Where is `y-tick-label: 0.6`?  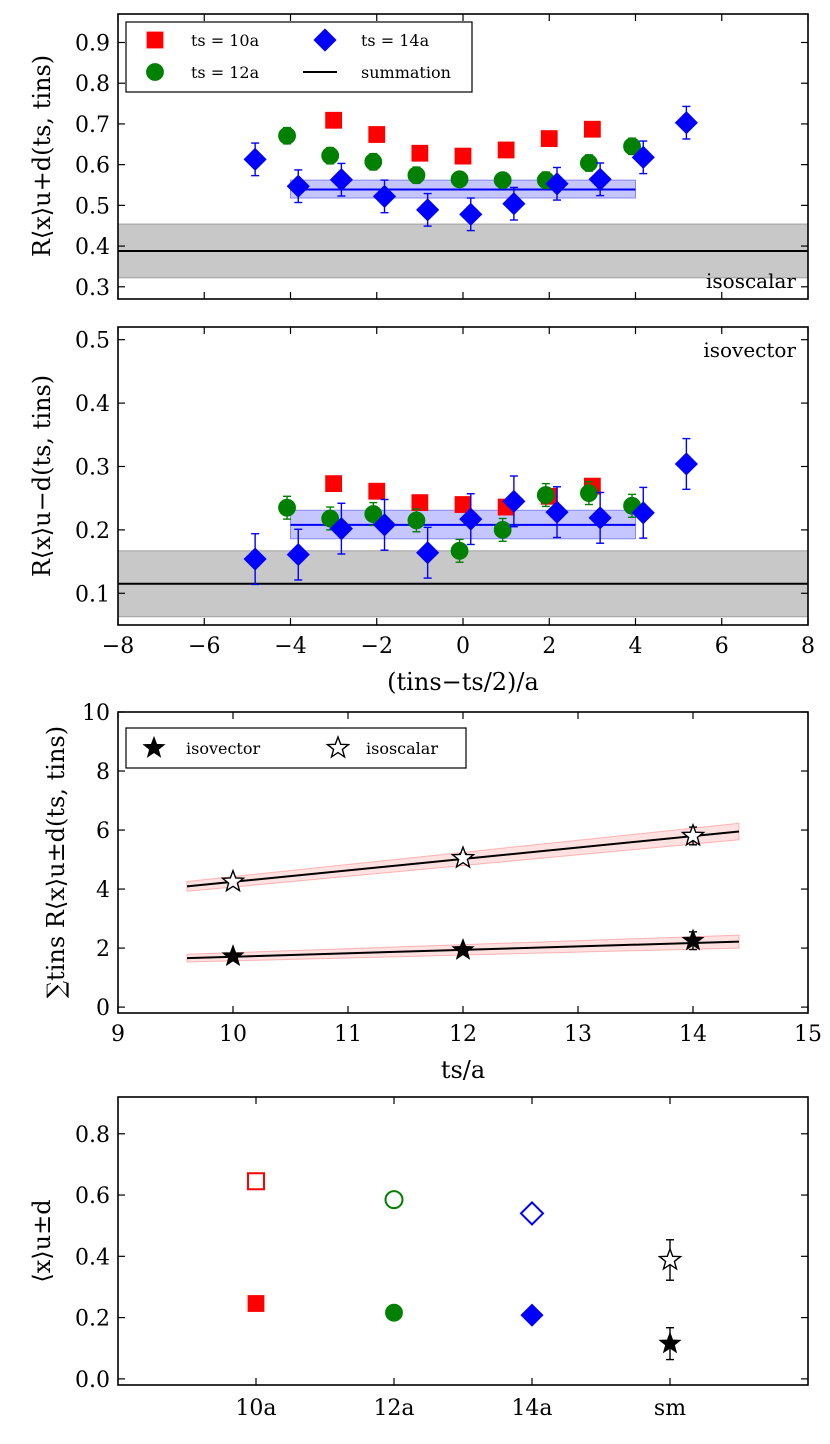 y-tick-label: 0.6 is located at coordinates (92, 166).